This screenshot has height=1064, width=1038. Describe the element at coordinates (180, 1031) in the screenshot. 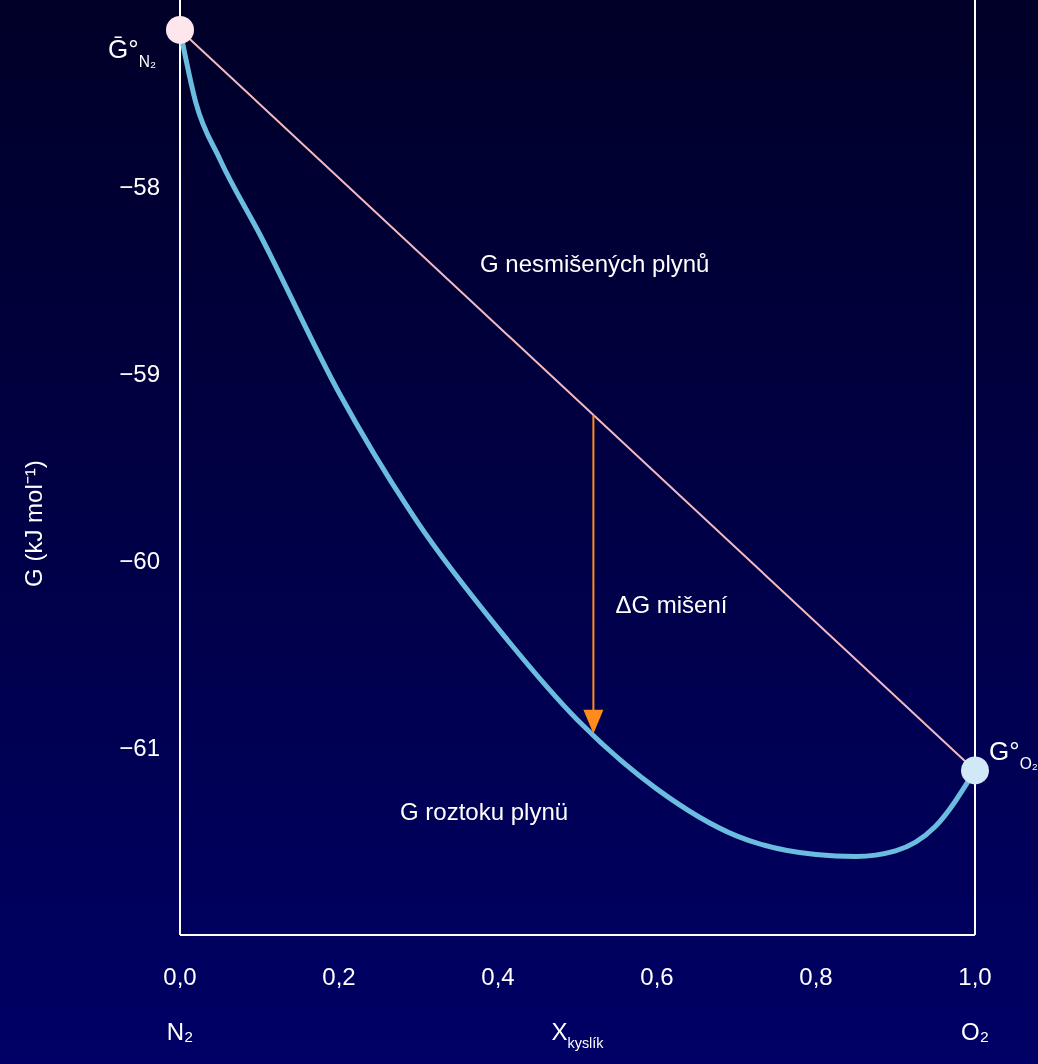

I see `text: N₂` at that location.